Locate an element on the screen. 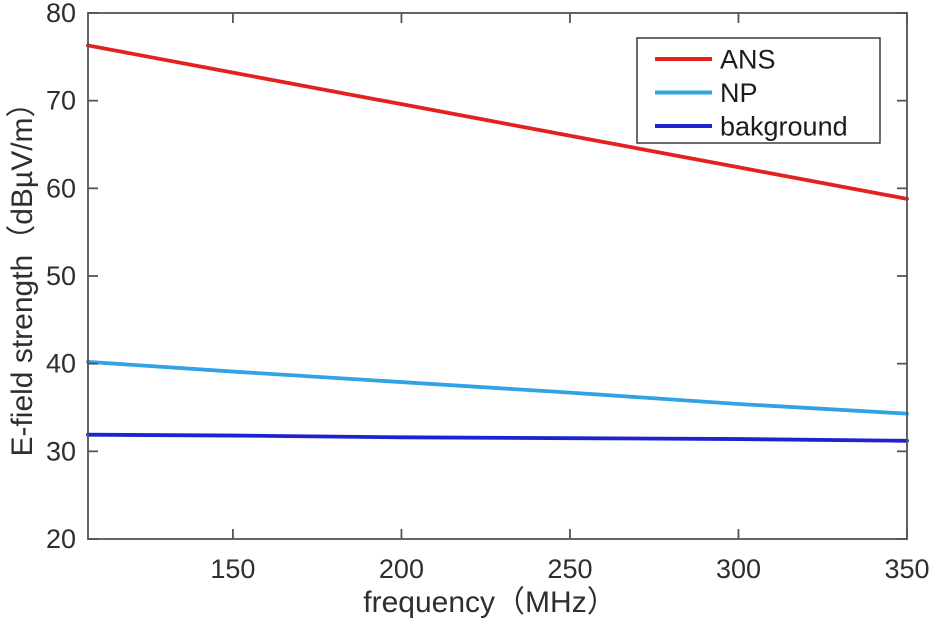 This screenshot has width=934, height=623. y-tick-label: 30 is located at coordinates (61, 451).